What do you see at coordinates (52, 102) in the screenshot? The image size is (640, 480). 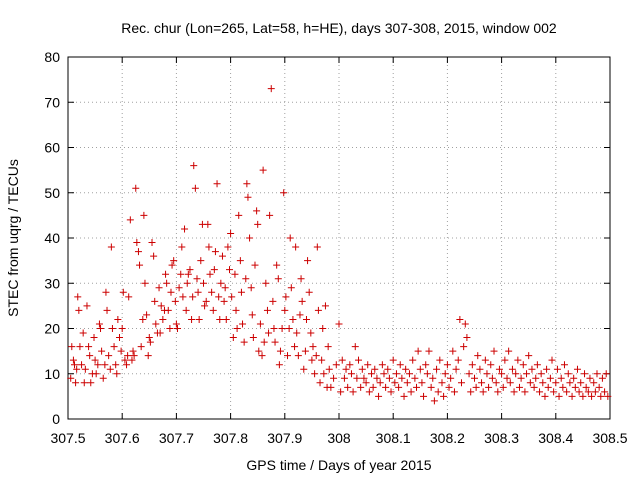 I see `y-tick-label: 70` at bounding box center [52, 102].